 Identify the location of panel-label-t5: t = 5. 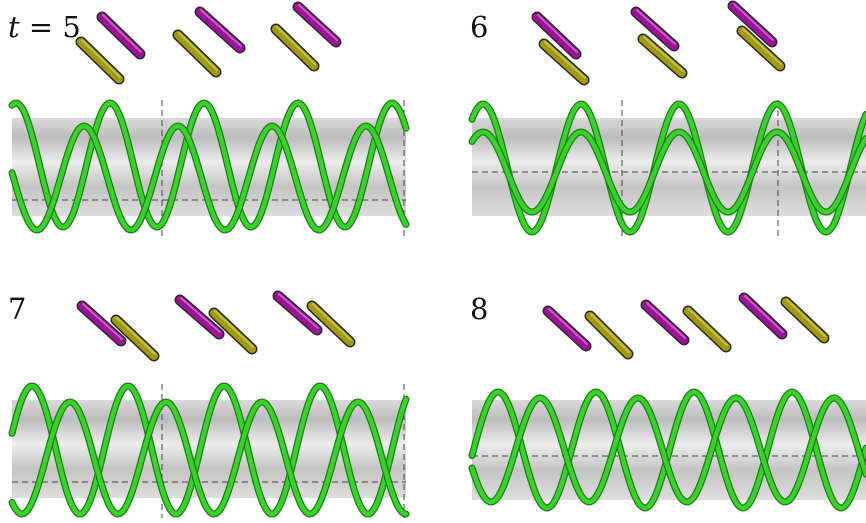
(44, 27).